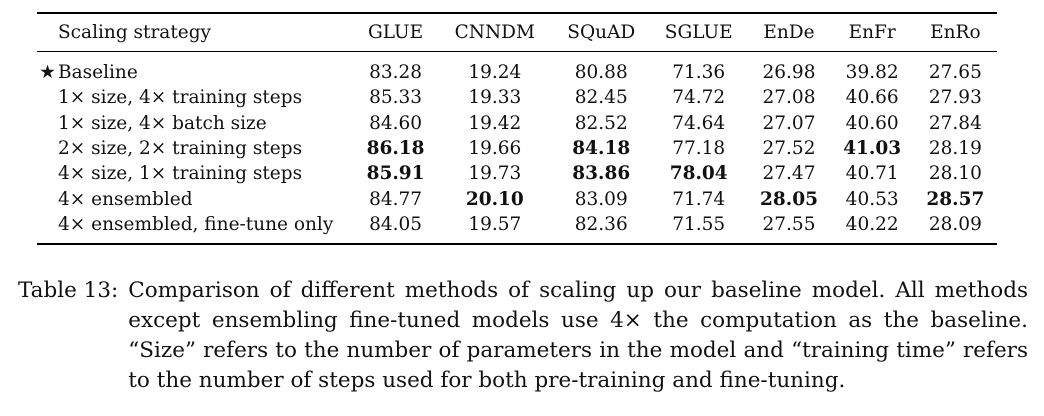  I want to click on table-cell: 27.65, so click(955, 73).